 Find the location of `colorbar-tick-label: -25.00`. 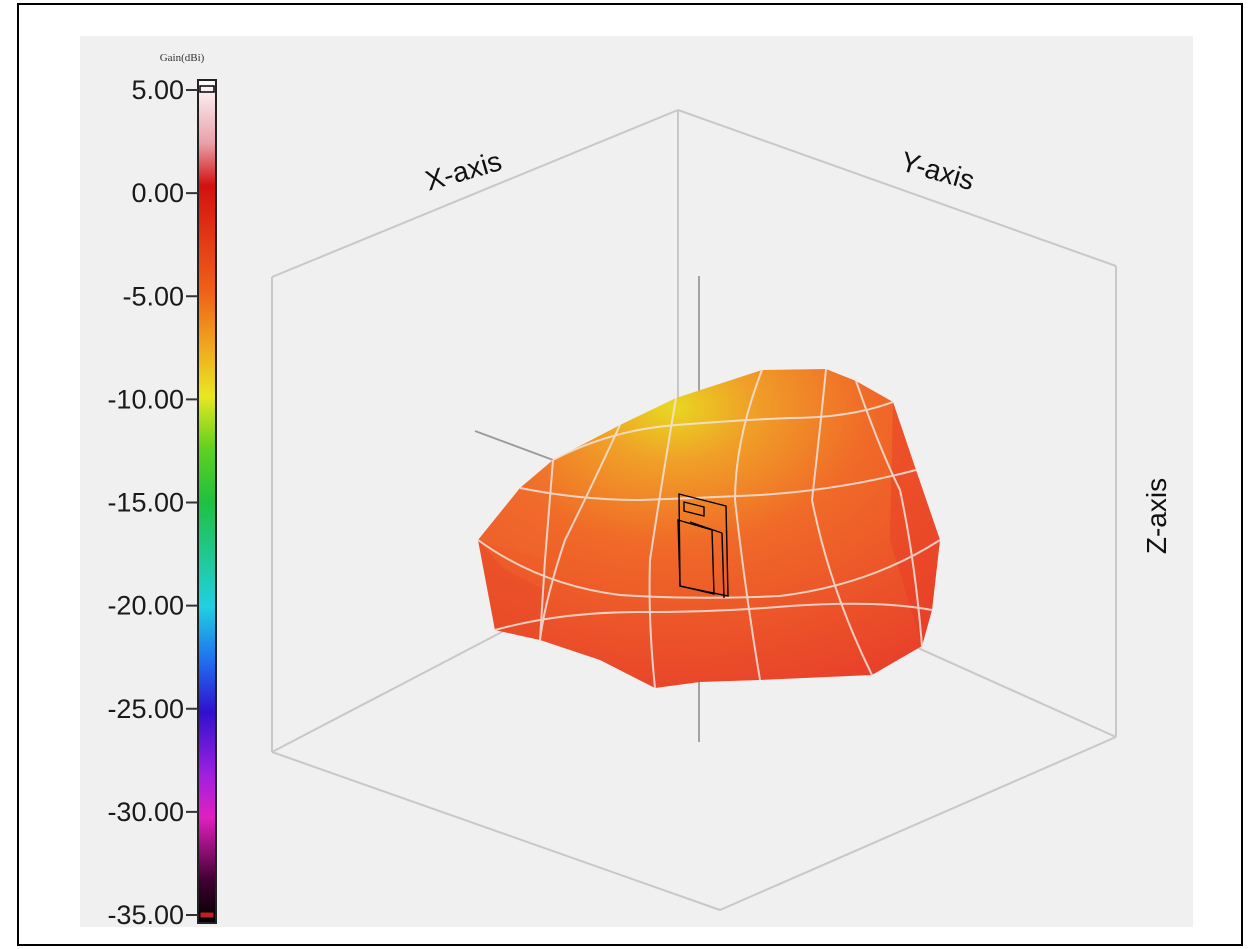

colorbar-tick-label: -25.00 is located at coordinates (145, 709).